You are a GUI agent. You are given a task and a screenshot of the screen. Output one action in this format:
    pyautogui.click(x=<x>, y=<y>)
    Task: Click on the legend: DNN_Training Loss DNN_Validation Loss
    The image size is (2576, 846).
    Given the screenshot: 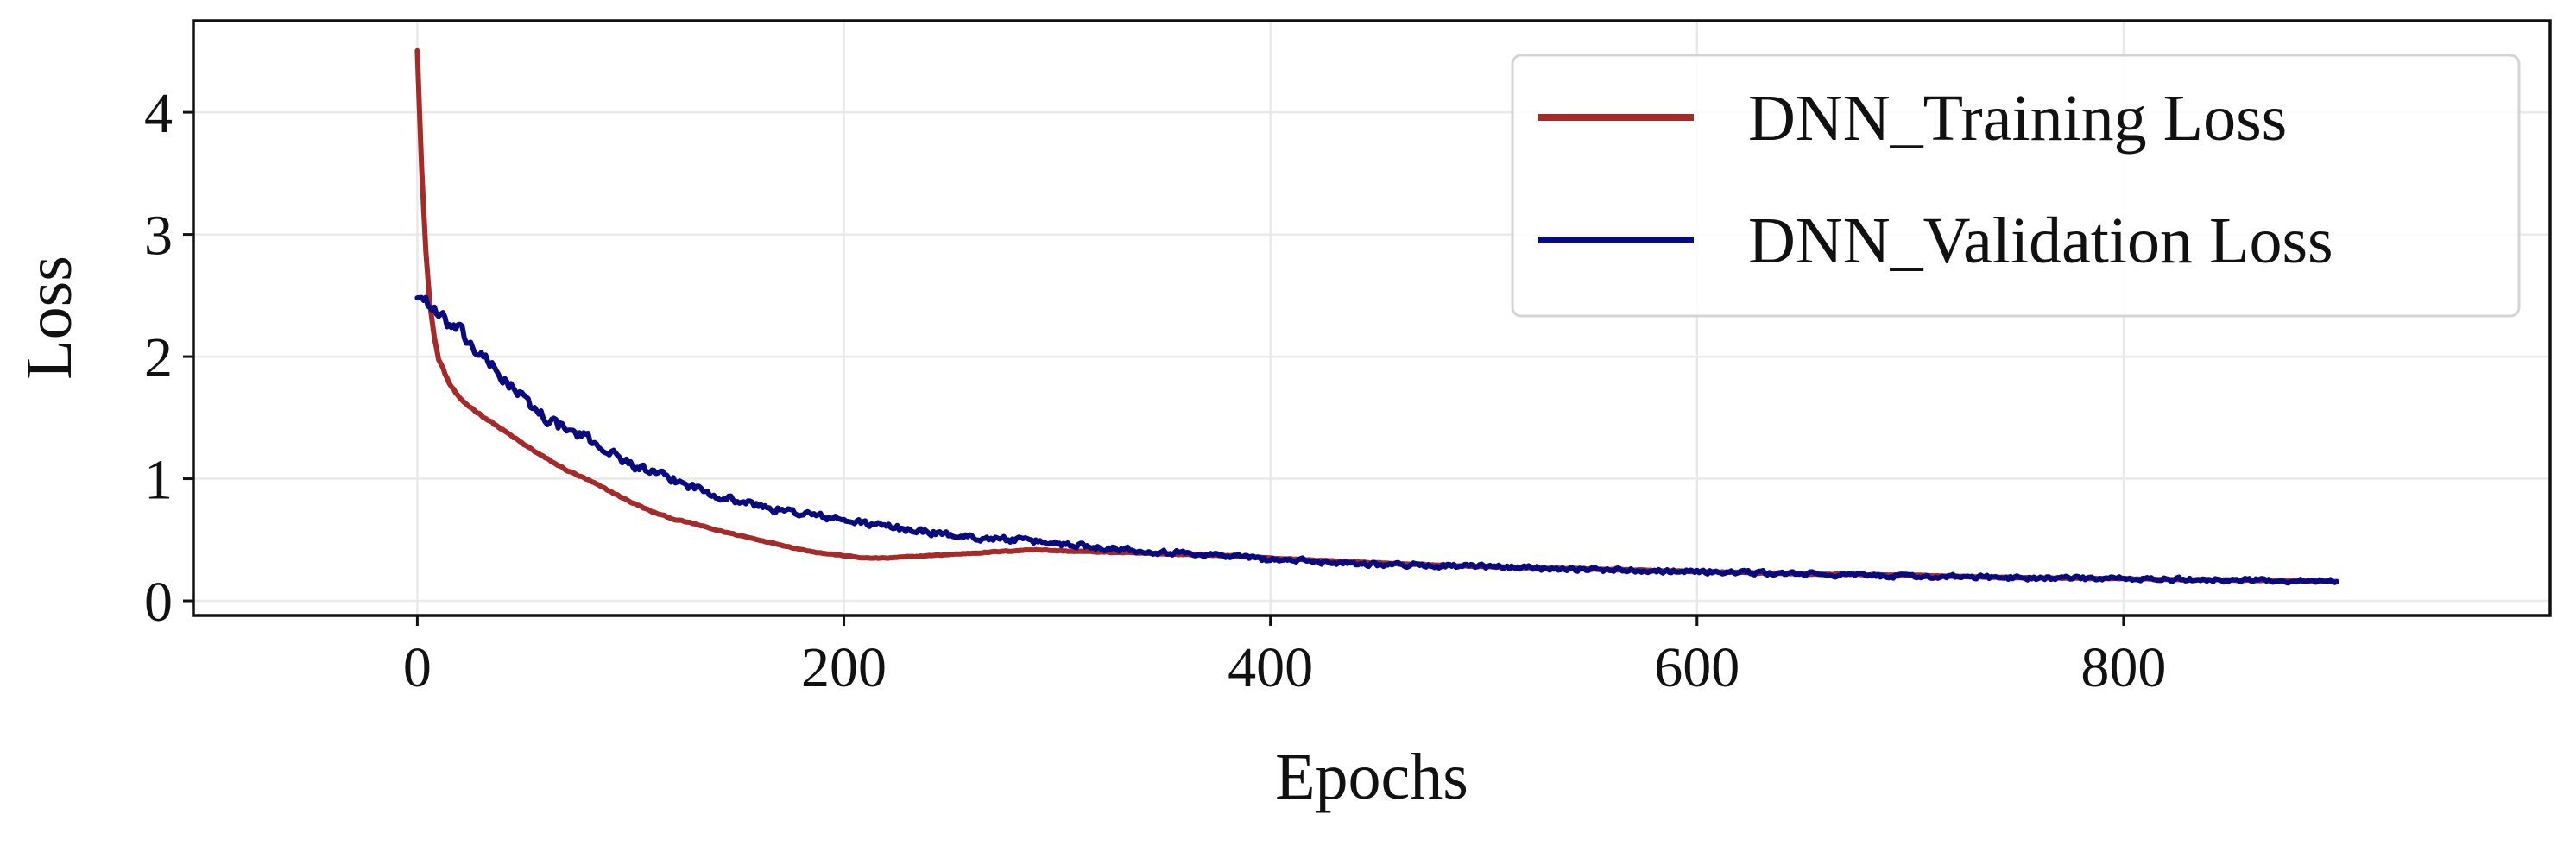 What is the action you would take?
    pyautogui.click(x=2016, y=186)
    